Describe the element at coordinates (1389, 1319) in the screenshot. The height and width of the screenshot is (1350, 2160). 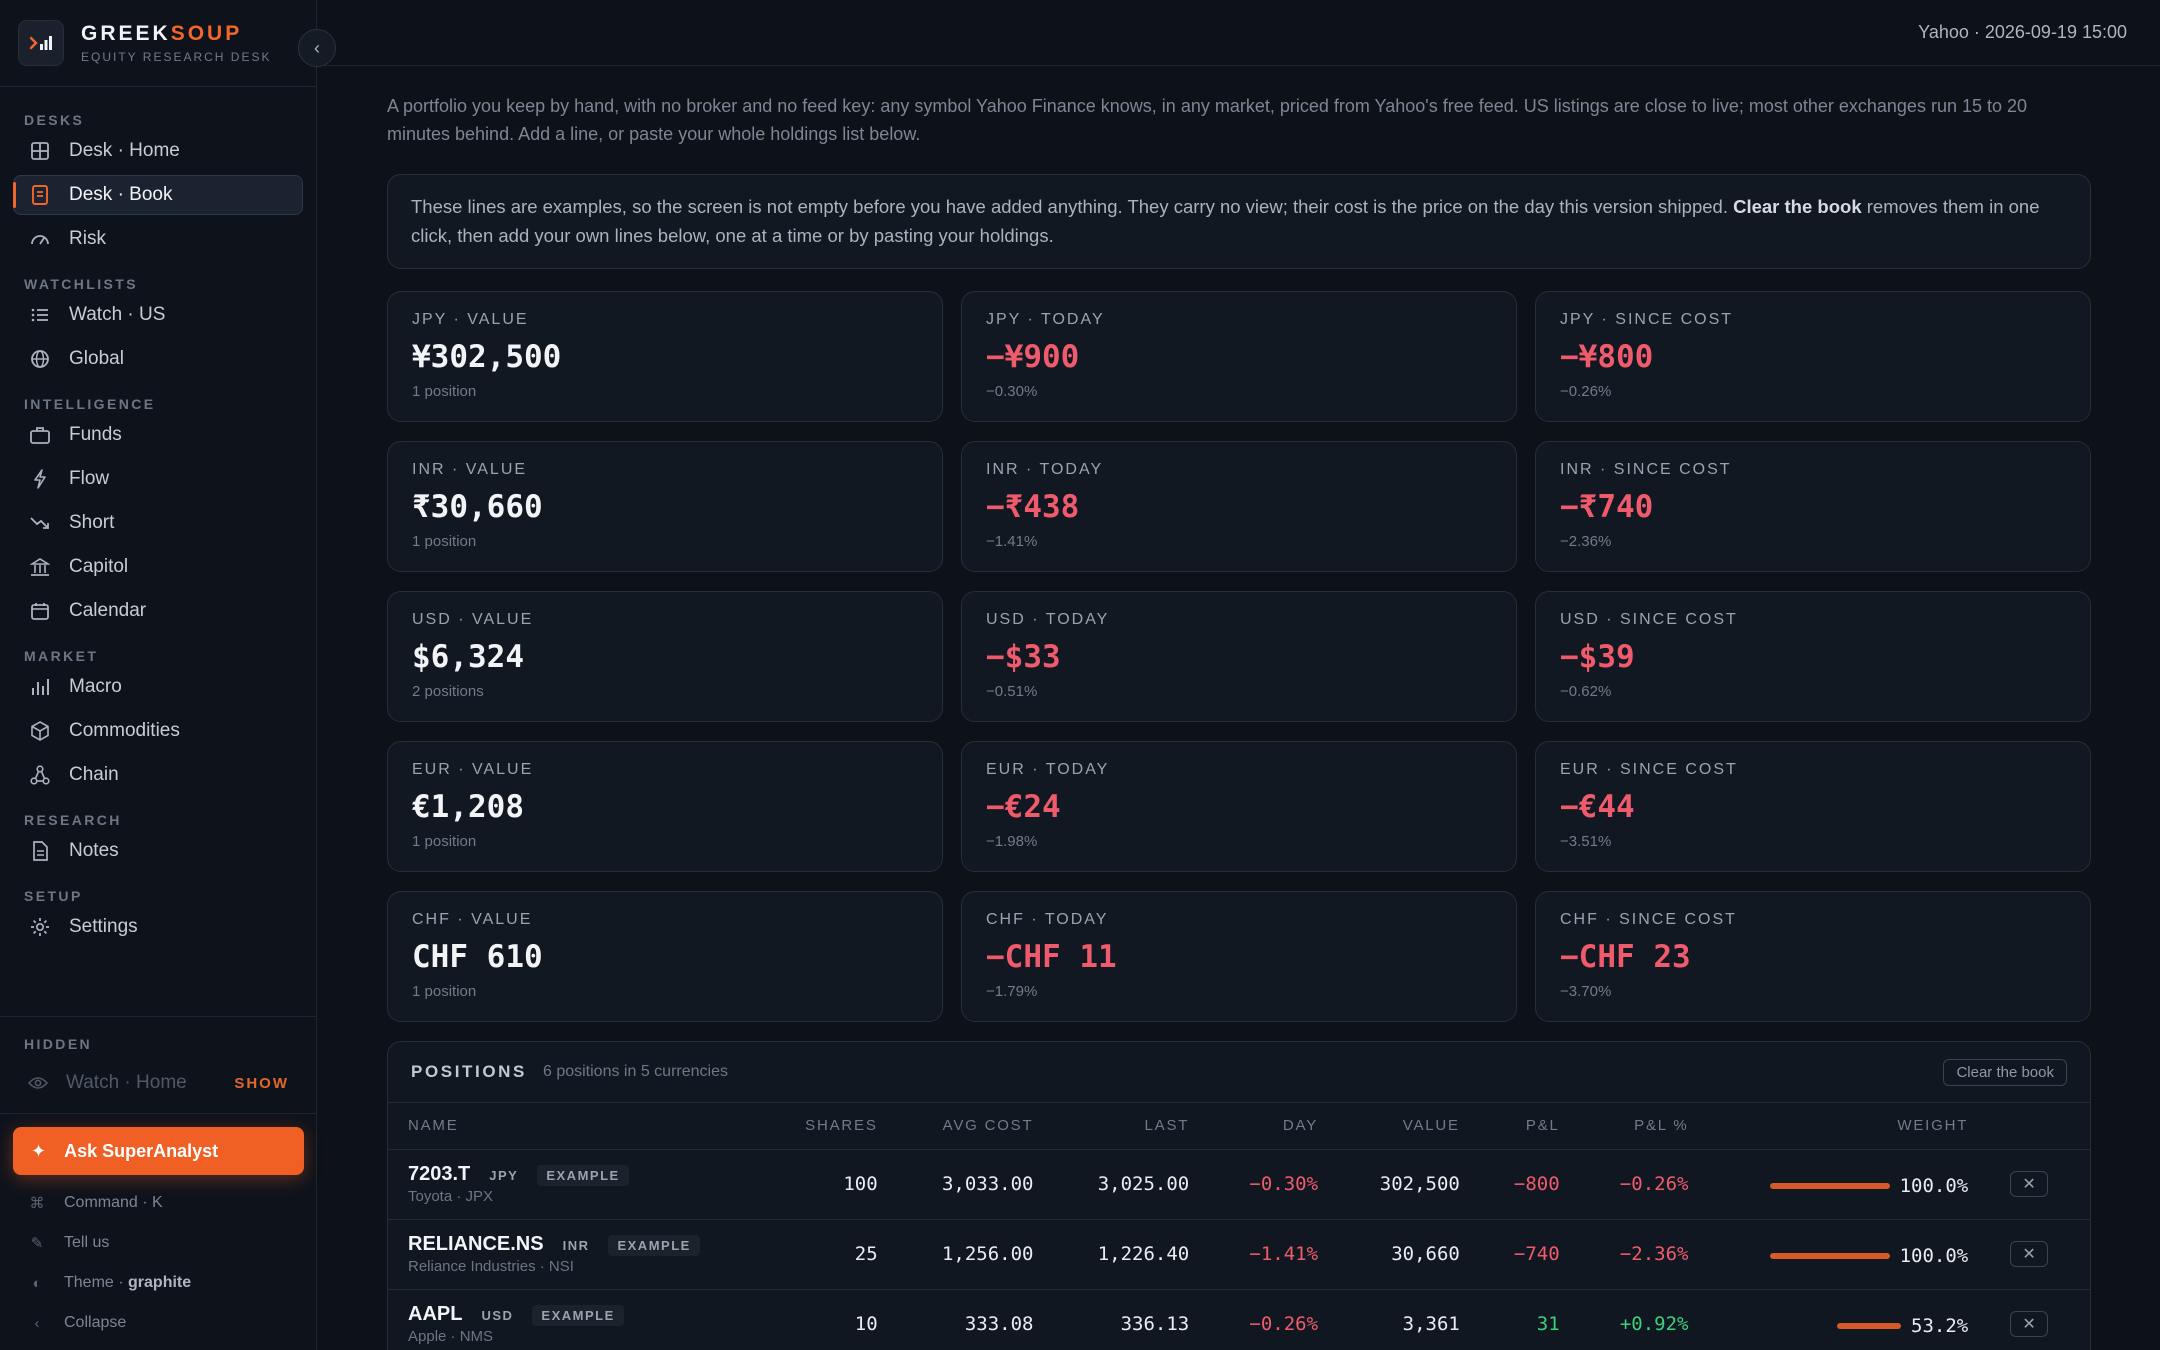
I see `value-cell: 3,361` at that location.